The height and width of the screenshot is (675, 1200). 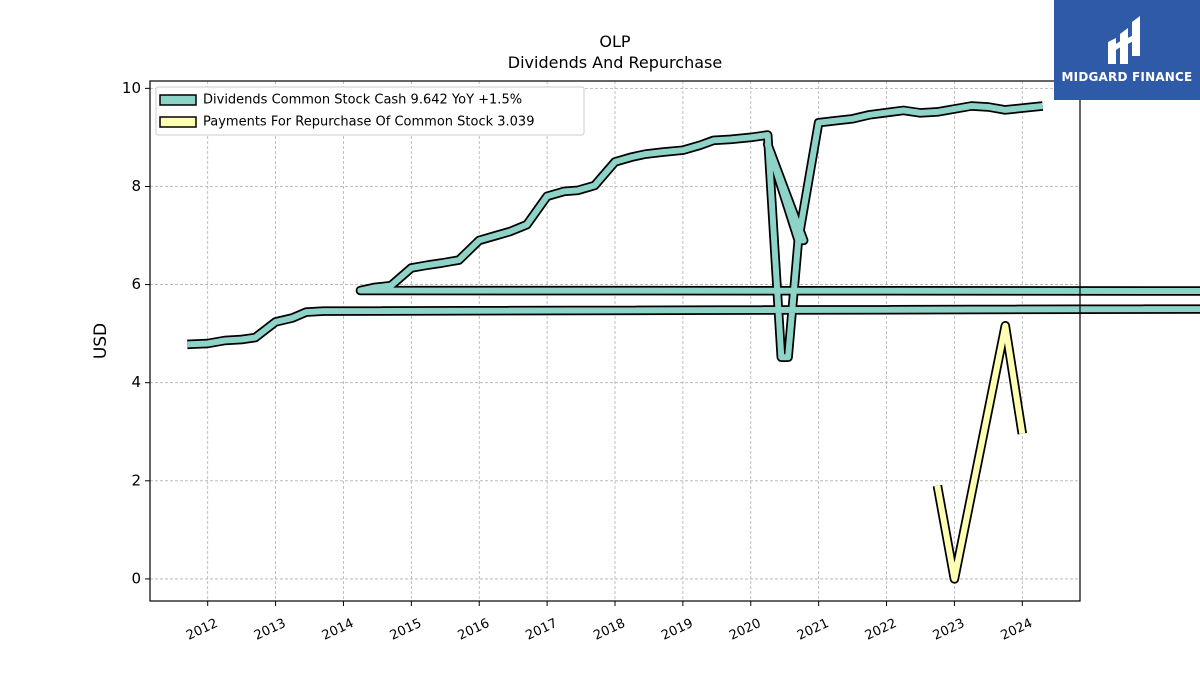 I want to click on x-tick-label: 2012, so click(x=202, y=630).